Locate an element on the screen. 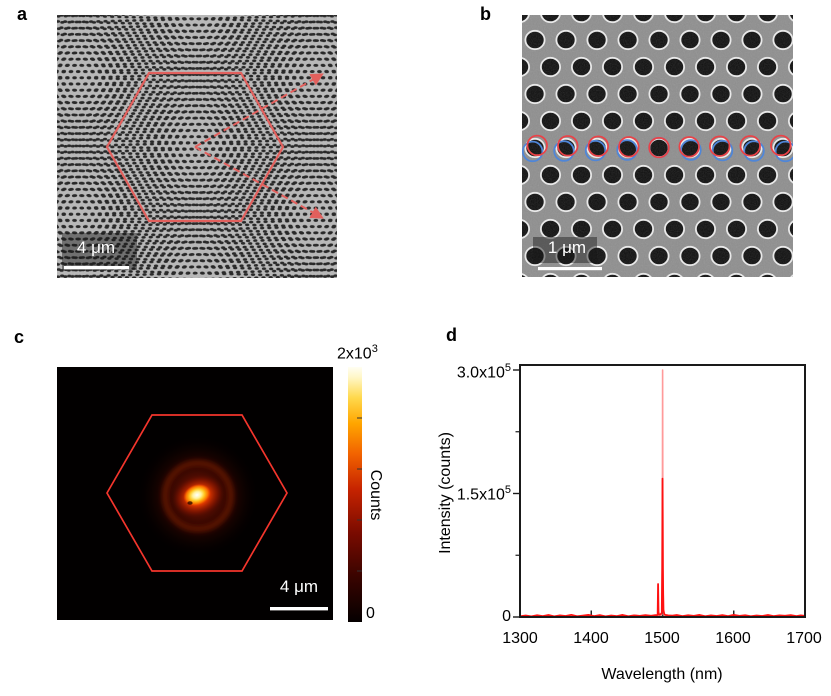 This screenshot has height=696, width=831. spectrum-series is located at coordinates (662, 492).